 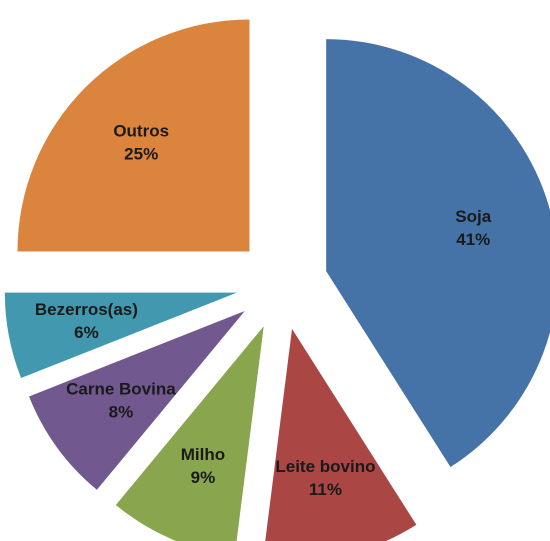 What do you see at coordinates (325, 466) in the screenshot?
I see `slice-label: Leite bovino` at bounding box center [325, 466].